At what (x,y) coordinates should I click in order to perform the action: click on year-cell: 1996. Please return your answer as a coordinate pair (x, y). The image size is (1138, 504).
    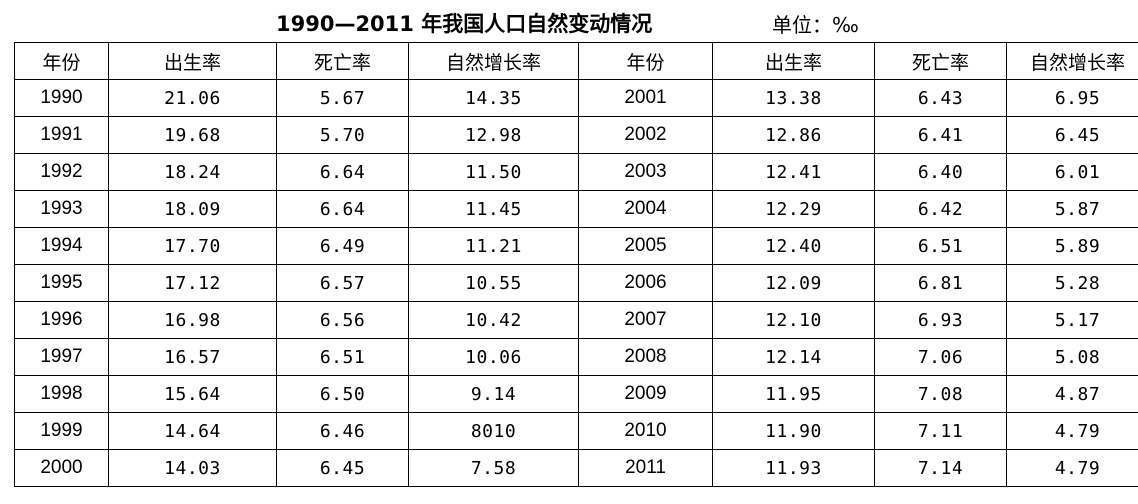
    Looking at the image, I should click on (61, 320).